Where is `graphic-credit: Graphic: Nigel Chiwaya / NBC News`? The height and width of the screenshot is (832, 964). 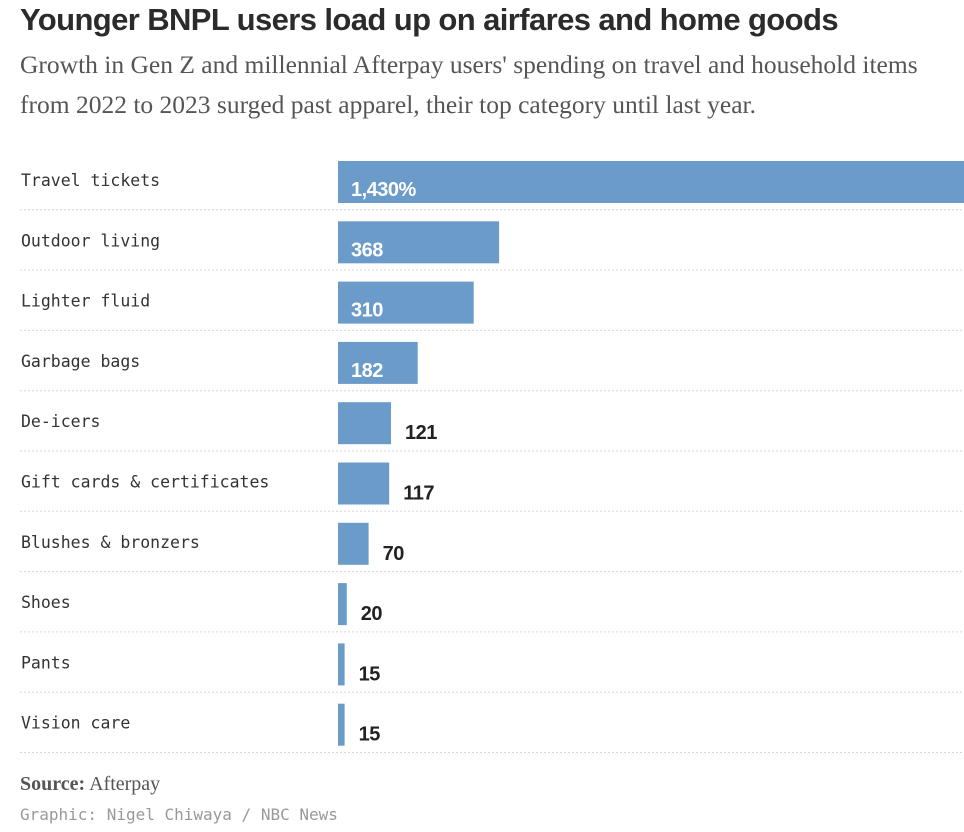 graphic-credit: Graphic: Nigel Chiwaya / NBC News is located at coordinates (179, 814).